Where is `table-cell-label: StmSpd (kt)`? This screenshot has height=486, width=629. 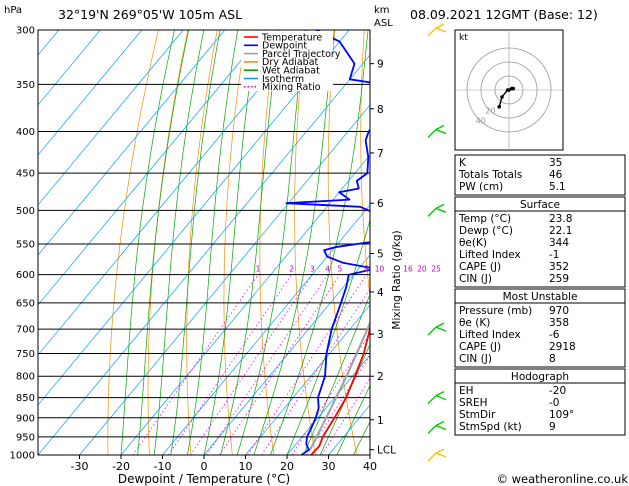 table-cell-label: StmSpd (kt) is located at coordinates (490, 427).